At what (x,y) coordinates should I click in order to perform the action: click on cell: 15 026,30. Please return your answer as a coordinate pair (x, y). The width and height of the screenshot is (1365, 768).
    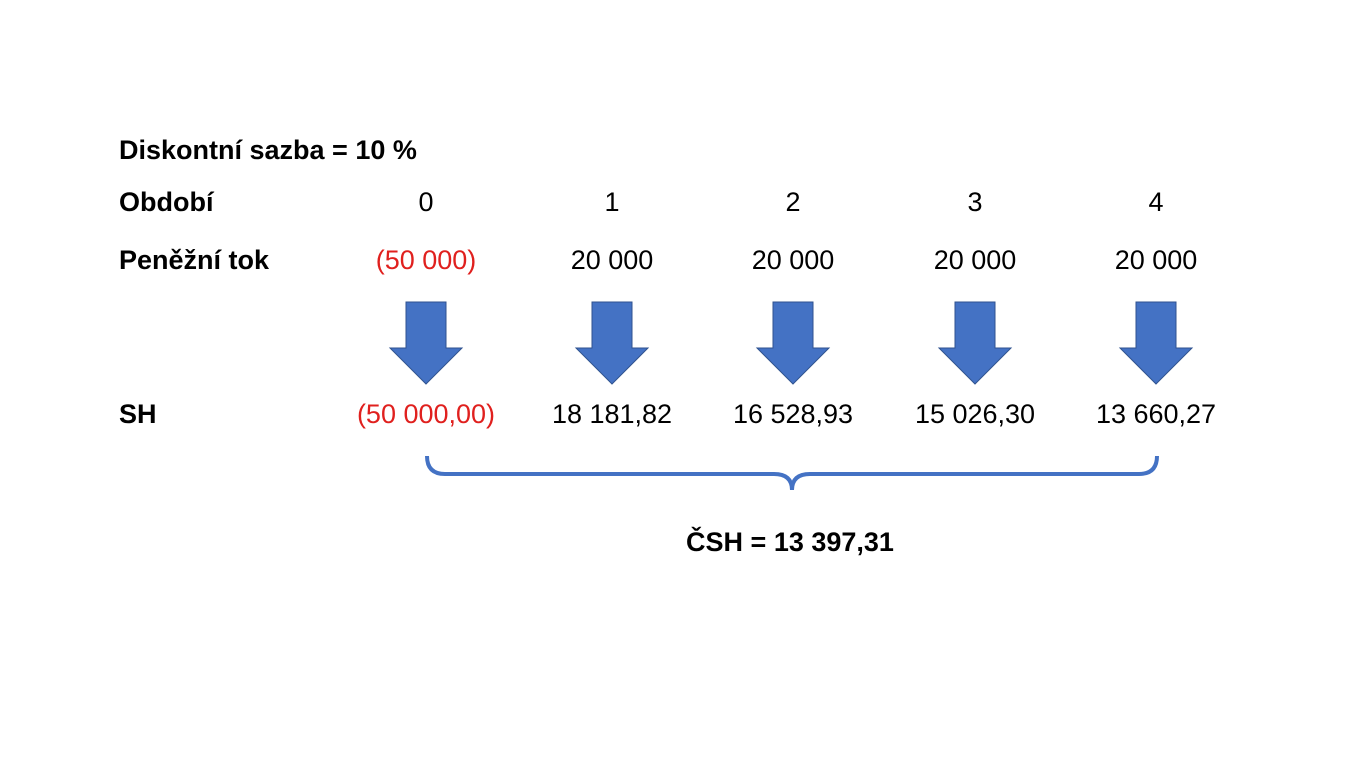
    Looking at the image, I should click on (975, 414).